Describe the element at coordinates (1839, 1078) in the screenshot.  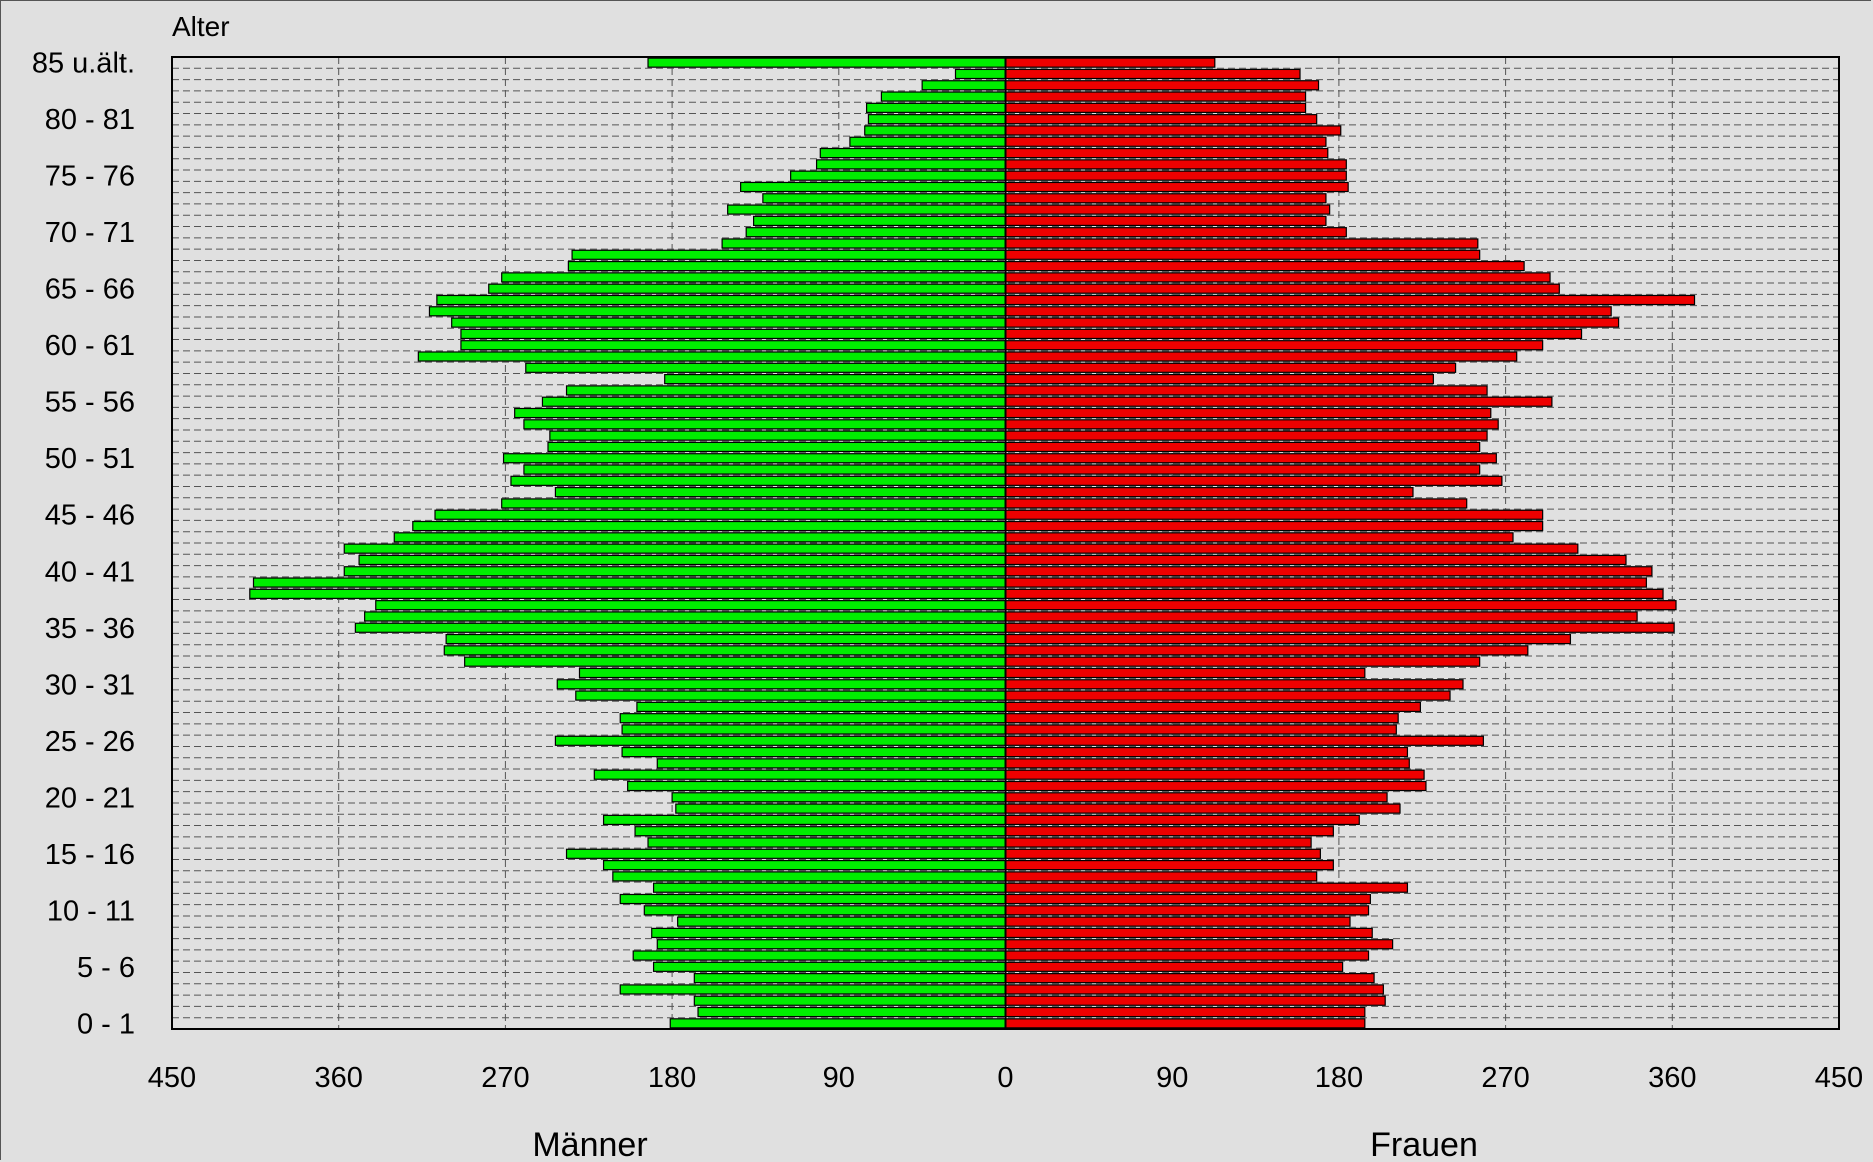
I see `x-tick-label: 450` at that location.